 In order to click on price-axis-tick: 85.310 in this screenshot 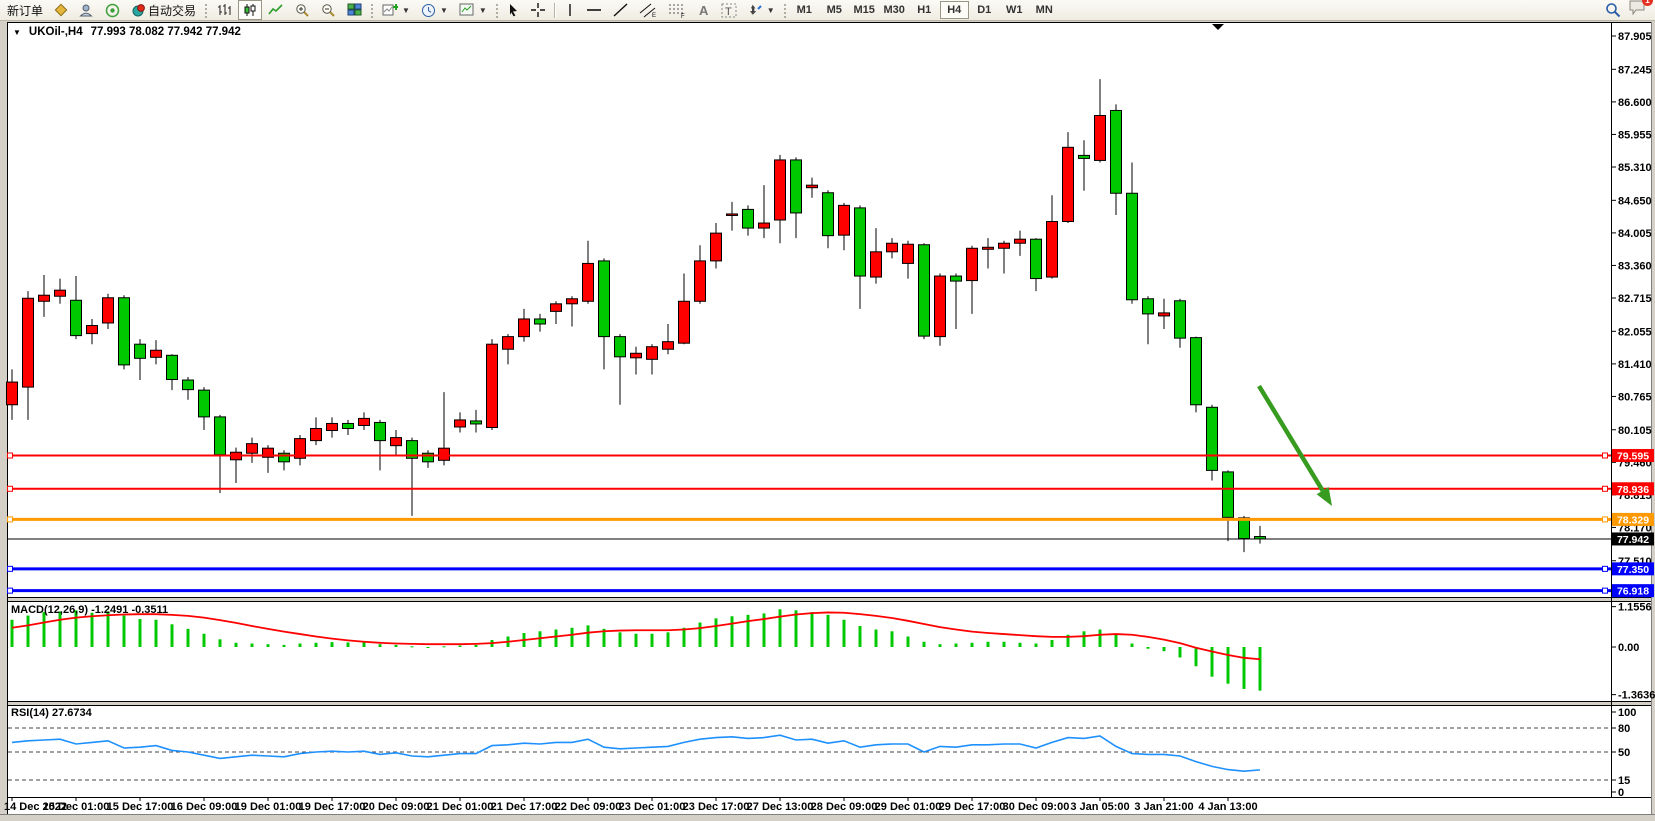, I will do `click(1635, 168)`.